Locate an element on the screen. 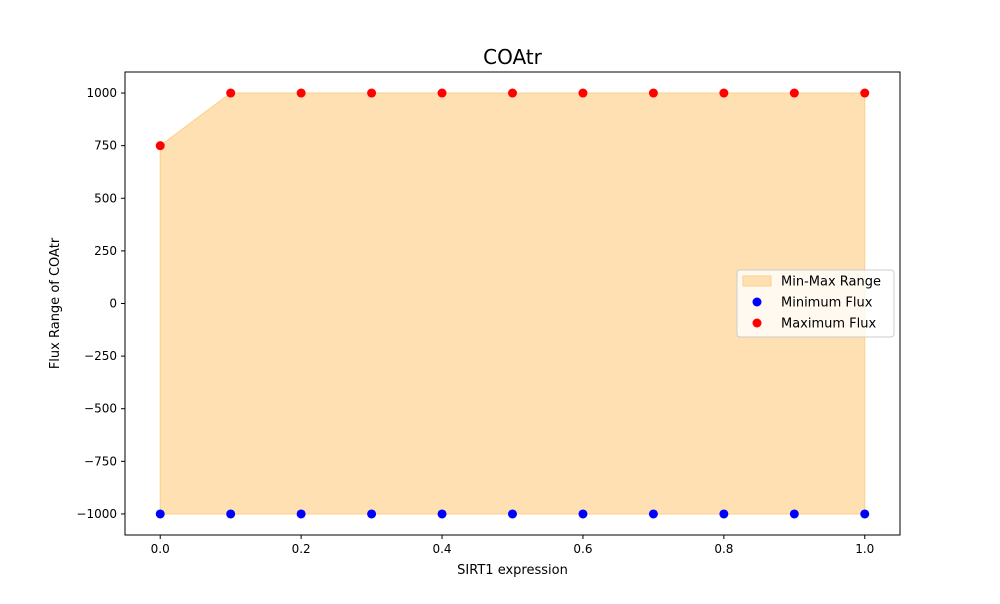  legend-box is located at coordinates (815, 303).